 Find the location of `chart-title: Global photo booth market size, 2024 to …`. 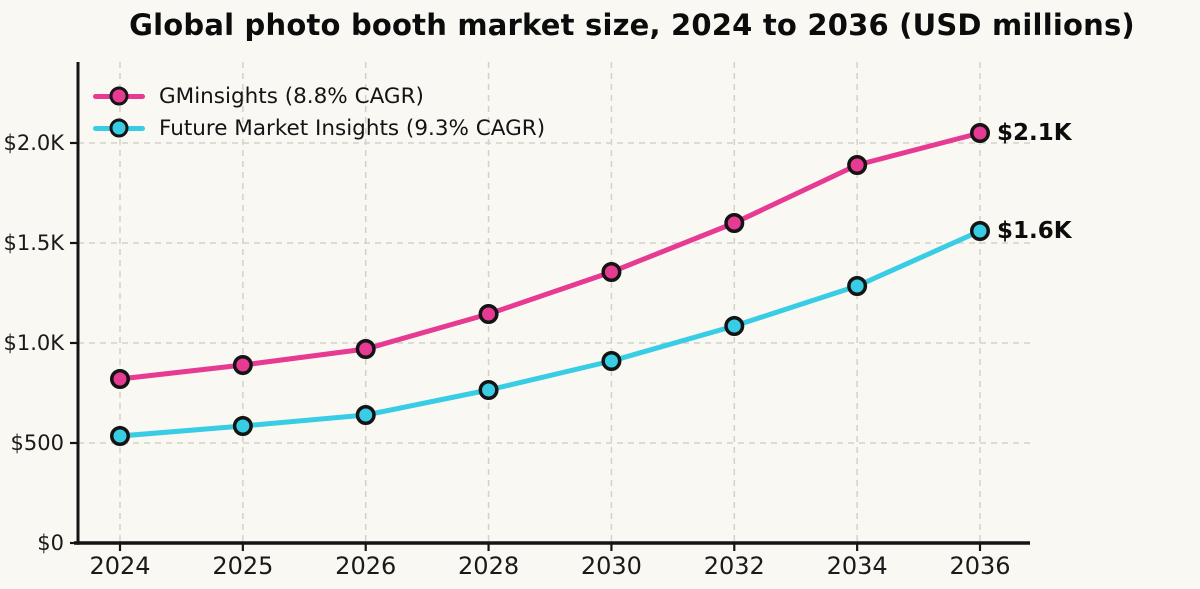

chart-title: Global photo booth market size, 2024 to … is located at coordinates (632, 25).